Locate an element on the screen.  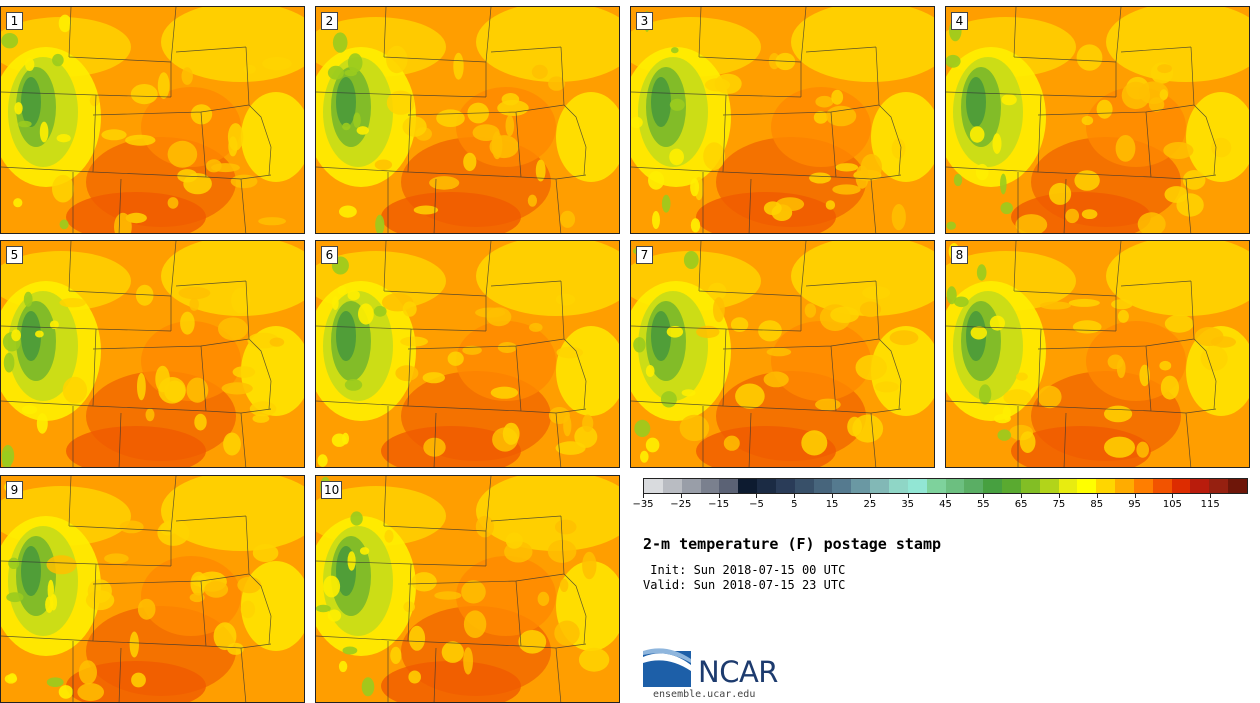
colorbar-tick-label: 105 is located at coordinates (1172, 504).